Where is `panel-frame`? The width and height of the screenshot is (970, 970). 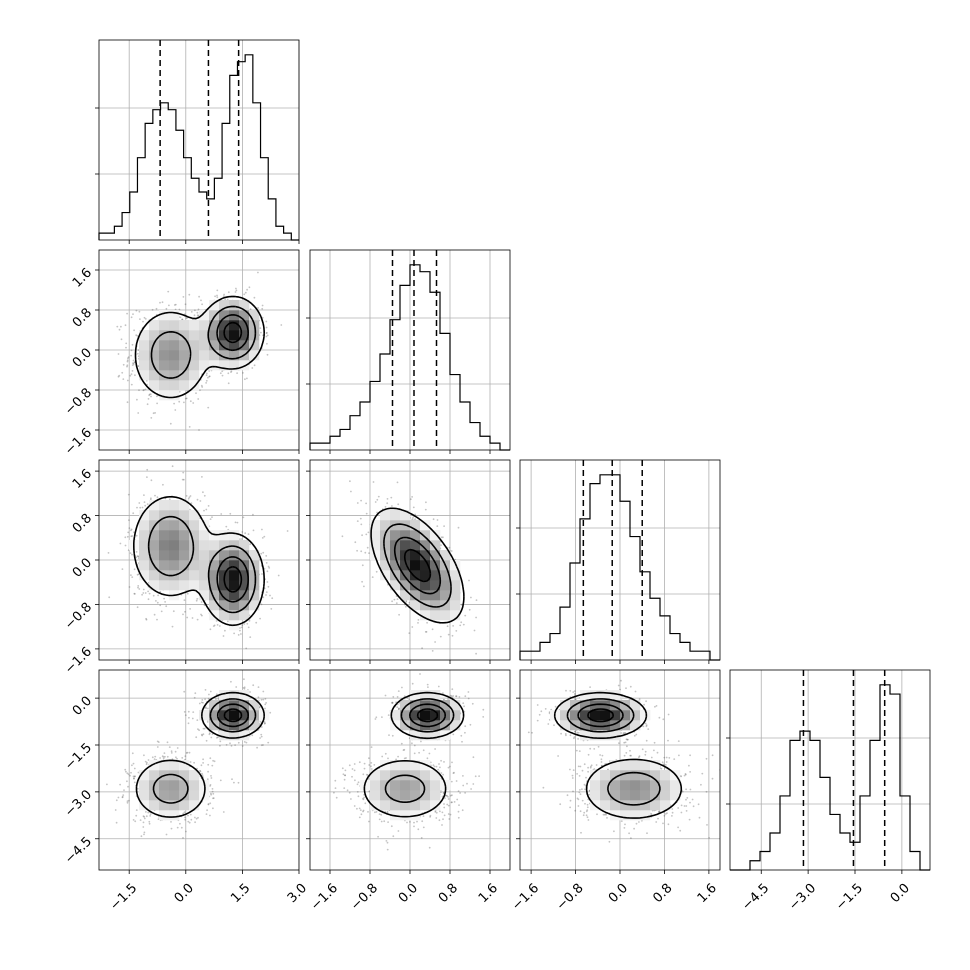 panel-frame is located at coordinates (830, 770).